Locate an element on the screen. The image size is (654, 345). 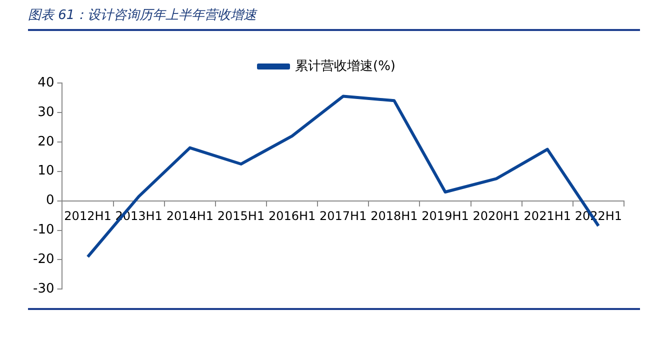
y-tick-label: 40 is located at coordinates (46, 82).